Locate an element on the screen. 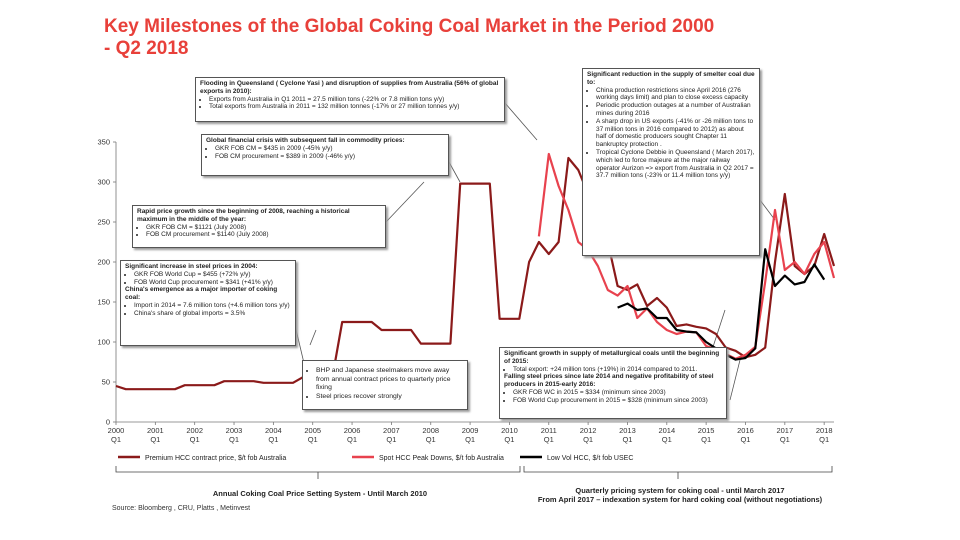 This screenshot has width=960, height=540. annotation-item: FOB CM procurement = $1140 (July 2008) is located at coordinates (263, 235).